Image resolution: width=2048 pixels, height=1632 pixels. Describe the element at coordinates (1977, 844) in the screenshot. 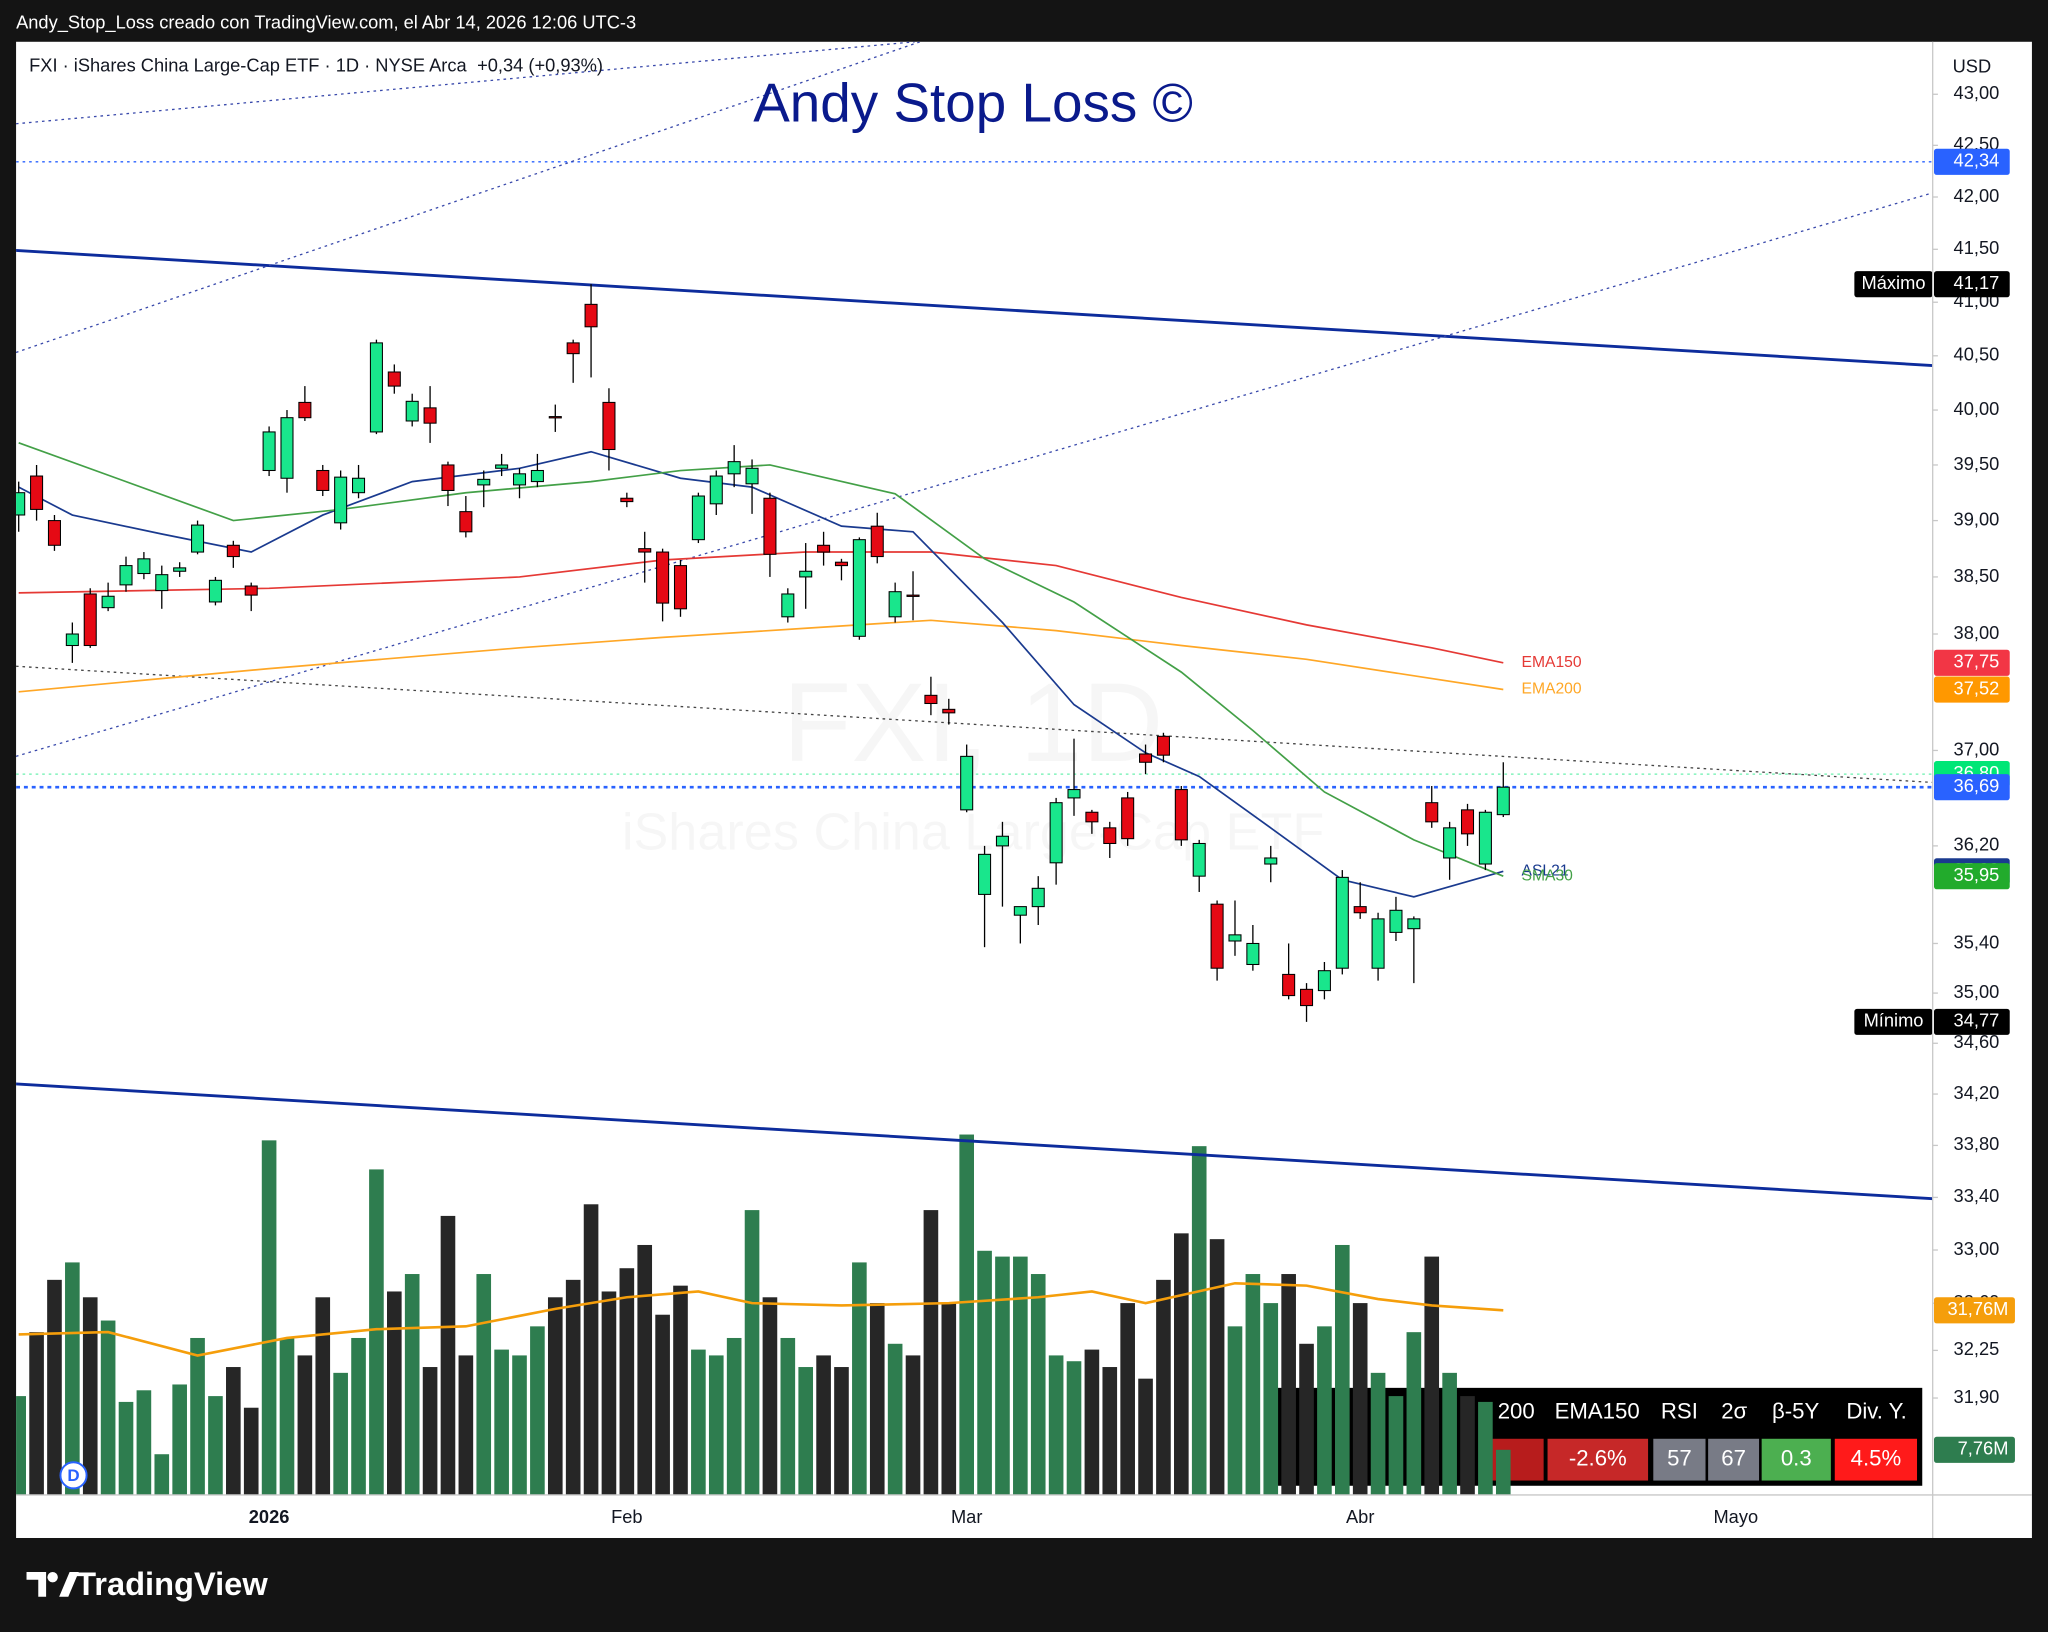

I see `y-tick-label: 36,20` at that location.